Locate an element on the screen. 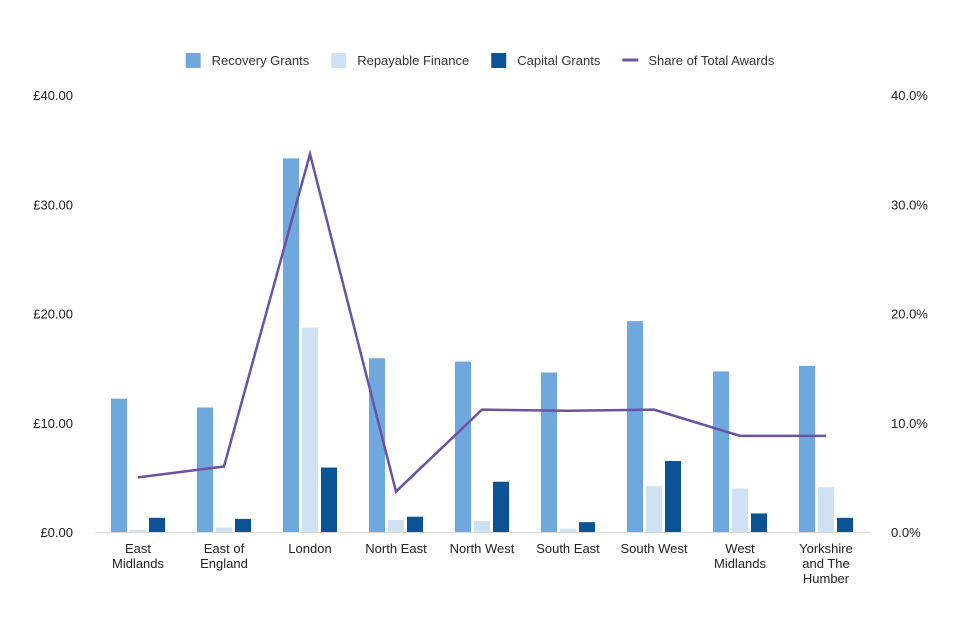  legend-label: Repayable Finance is located at coordinates (413, 60).